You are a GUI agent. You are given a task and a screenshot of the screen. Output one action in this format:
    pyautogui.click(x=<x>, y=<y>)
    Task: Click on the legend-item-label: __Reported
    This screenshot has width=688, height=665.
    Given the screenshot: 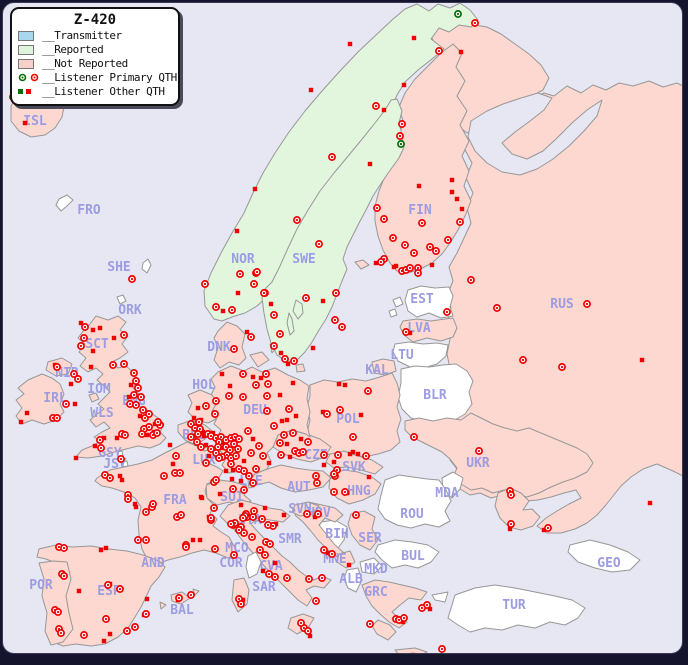 What is the action you would take?
    pyautogui.click(x=73, y=49)
    